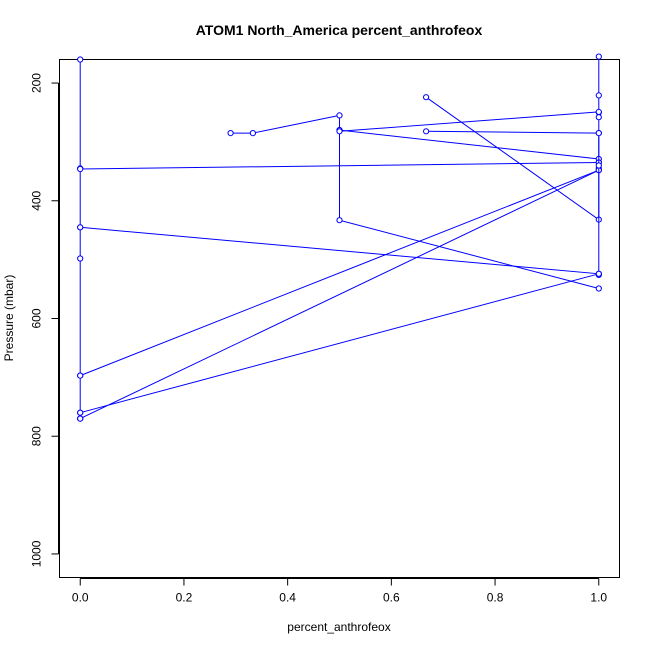 The height and width of the screenshot is (650, 650). I want to click on y-tick-label: 800, so click(37, 436).